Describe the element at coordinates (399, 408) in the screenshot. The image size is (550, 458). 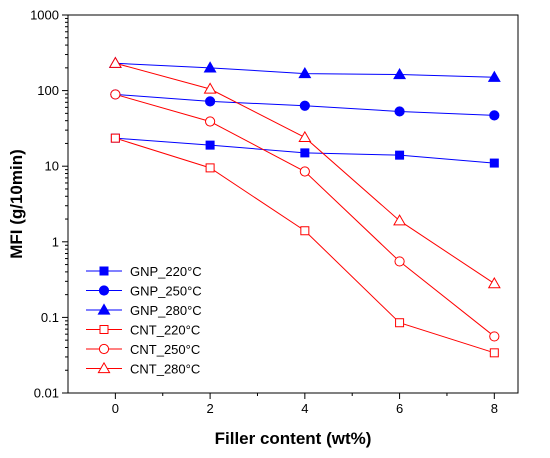
I see `x-tick-label: 6` at that location.